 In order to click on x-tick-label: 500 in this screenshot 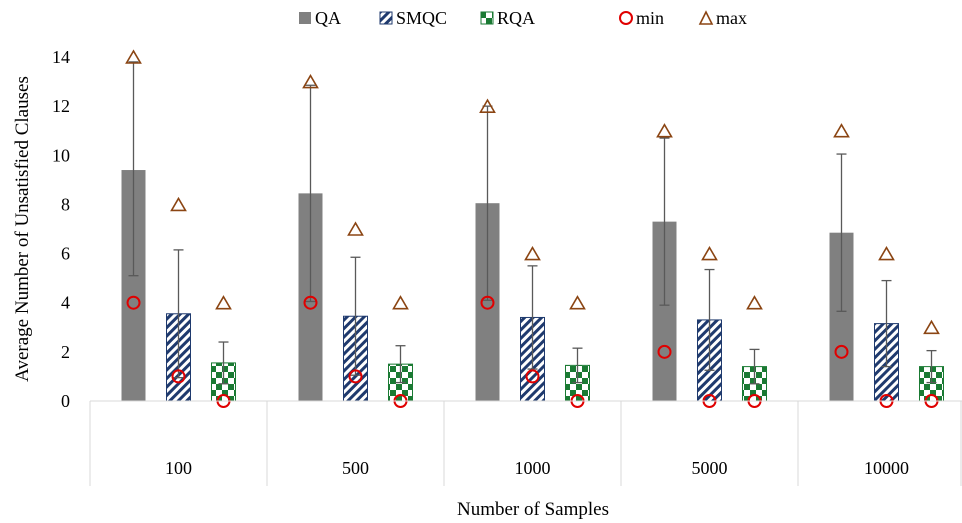, I will do `click(355, 468)`.